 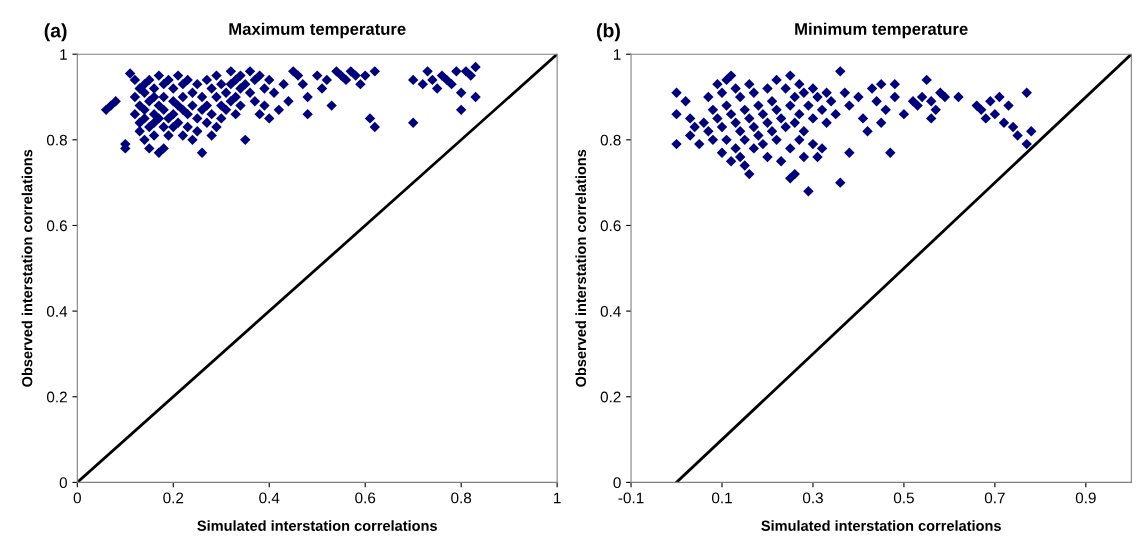 What do you see at coordinates (173, 498) in the screenshot?
I see `x-tick-label: 0.2` at bounding box center [173, 498].